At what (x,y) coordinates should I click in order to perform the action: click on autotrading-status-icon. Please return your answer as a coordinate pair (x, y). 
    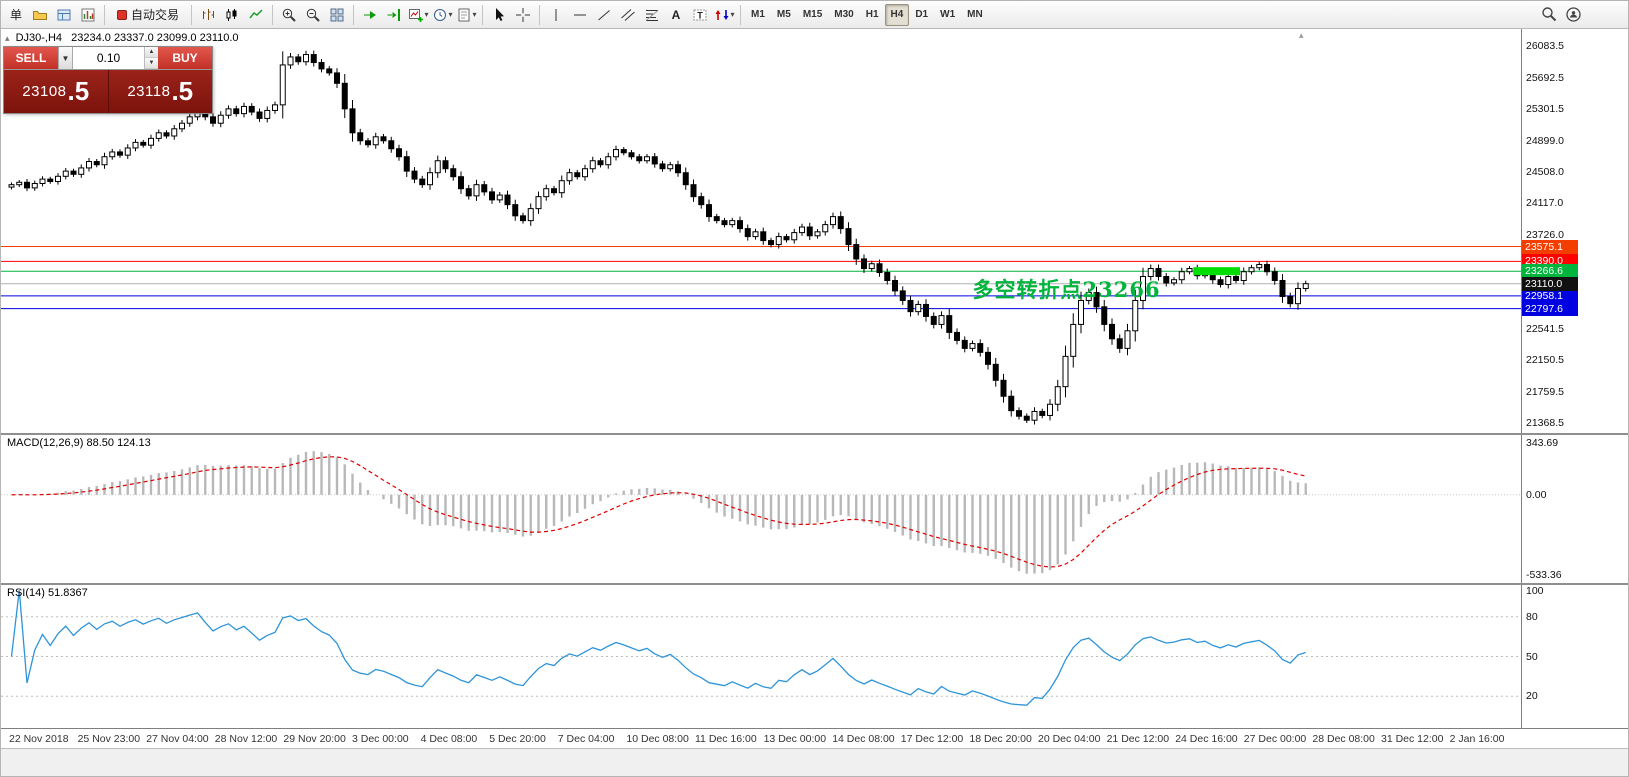
    Looking at the image, I should click on (122, 14).